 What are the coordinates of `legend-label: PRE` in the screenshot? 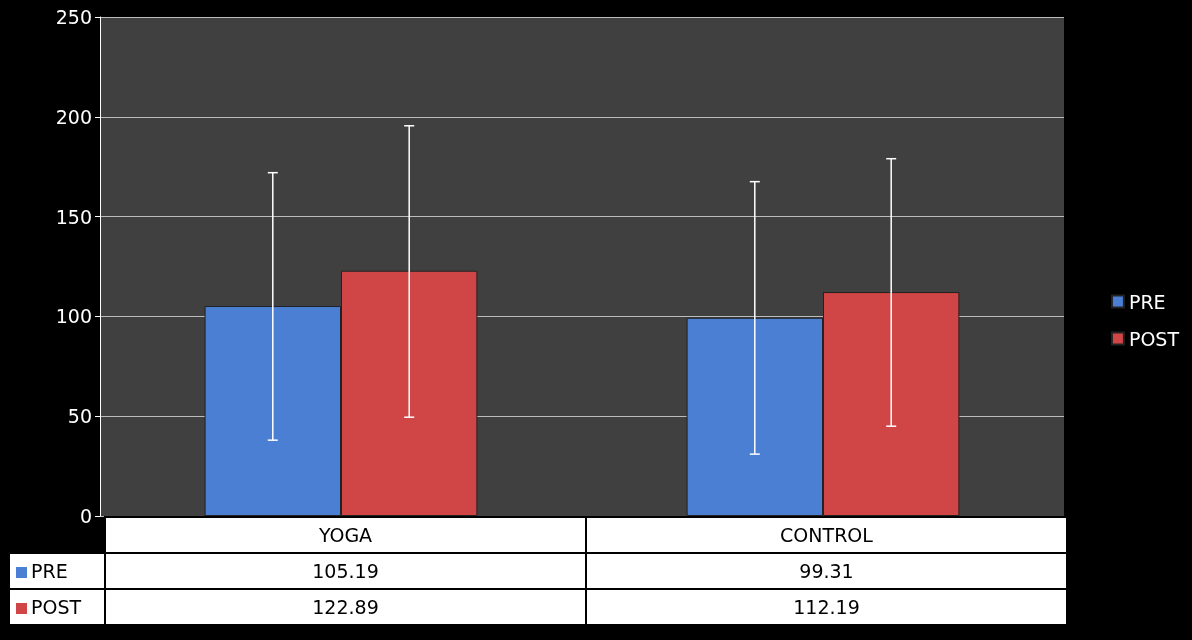 It's located at (57, 571).